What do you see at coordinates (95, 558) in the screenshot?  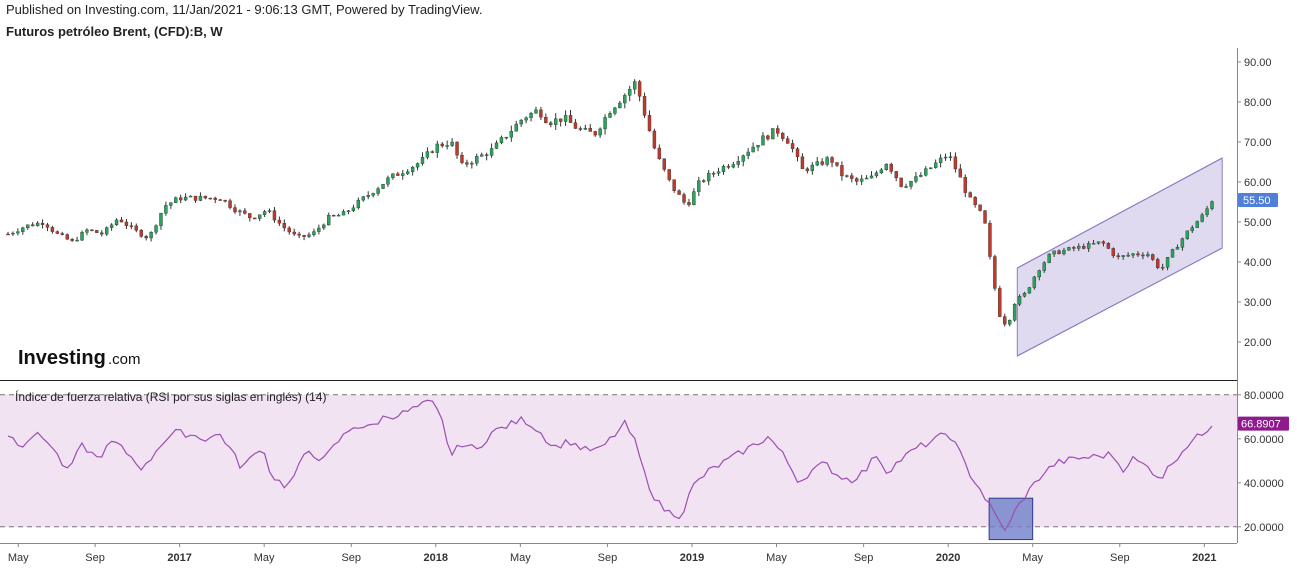 I see `time-tick-label: Sep` at bounding box center [95, 558].